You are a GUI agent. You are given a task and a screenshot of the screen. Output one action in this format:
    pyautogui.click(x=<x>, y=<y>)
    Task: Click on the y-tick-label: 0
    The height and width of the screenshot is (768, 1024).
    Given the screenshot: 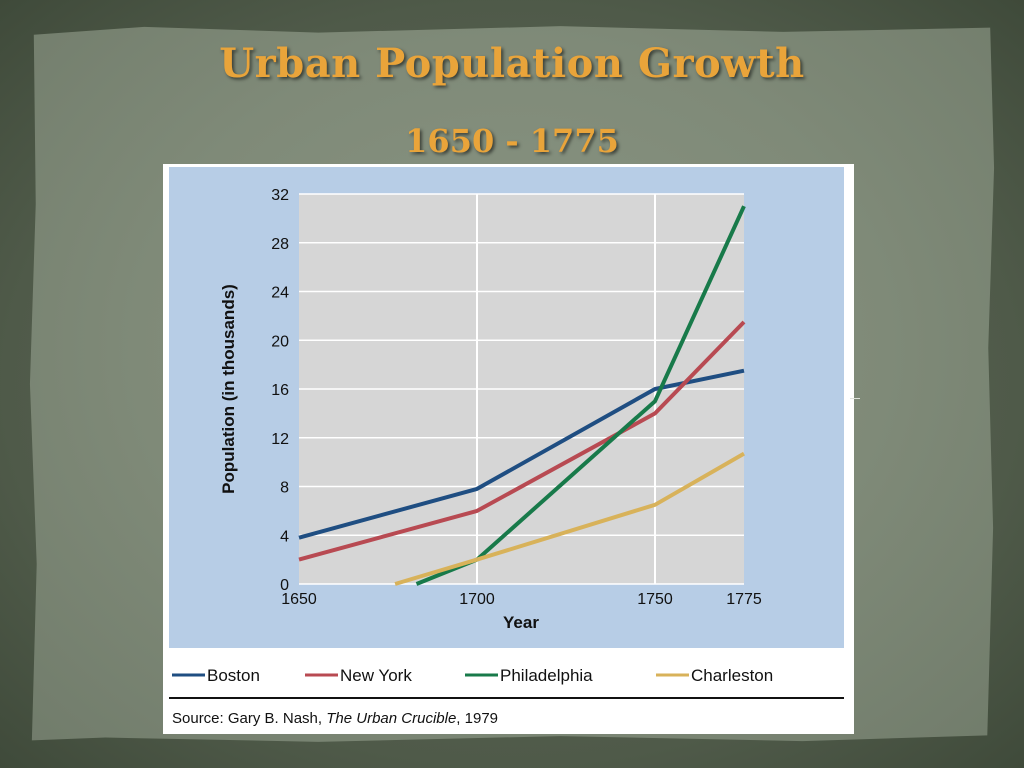 What is the action you would take?
    pyautogui.click(x=284, y=585)
    